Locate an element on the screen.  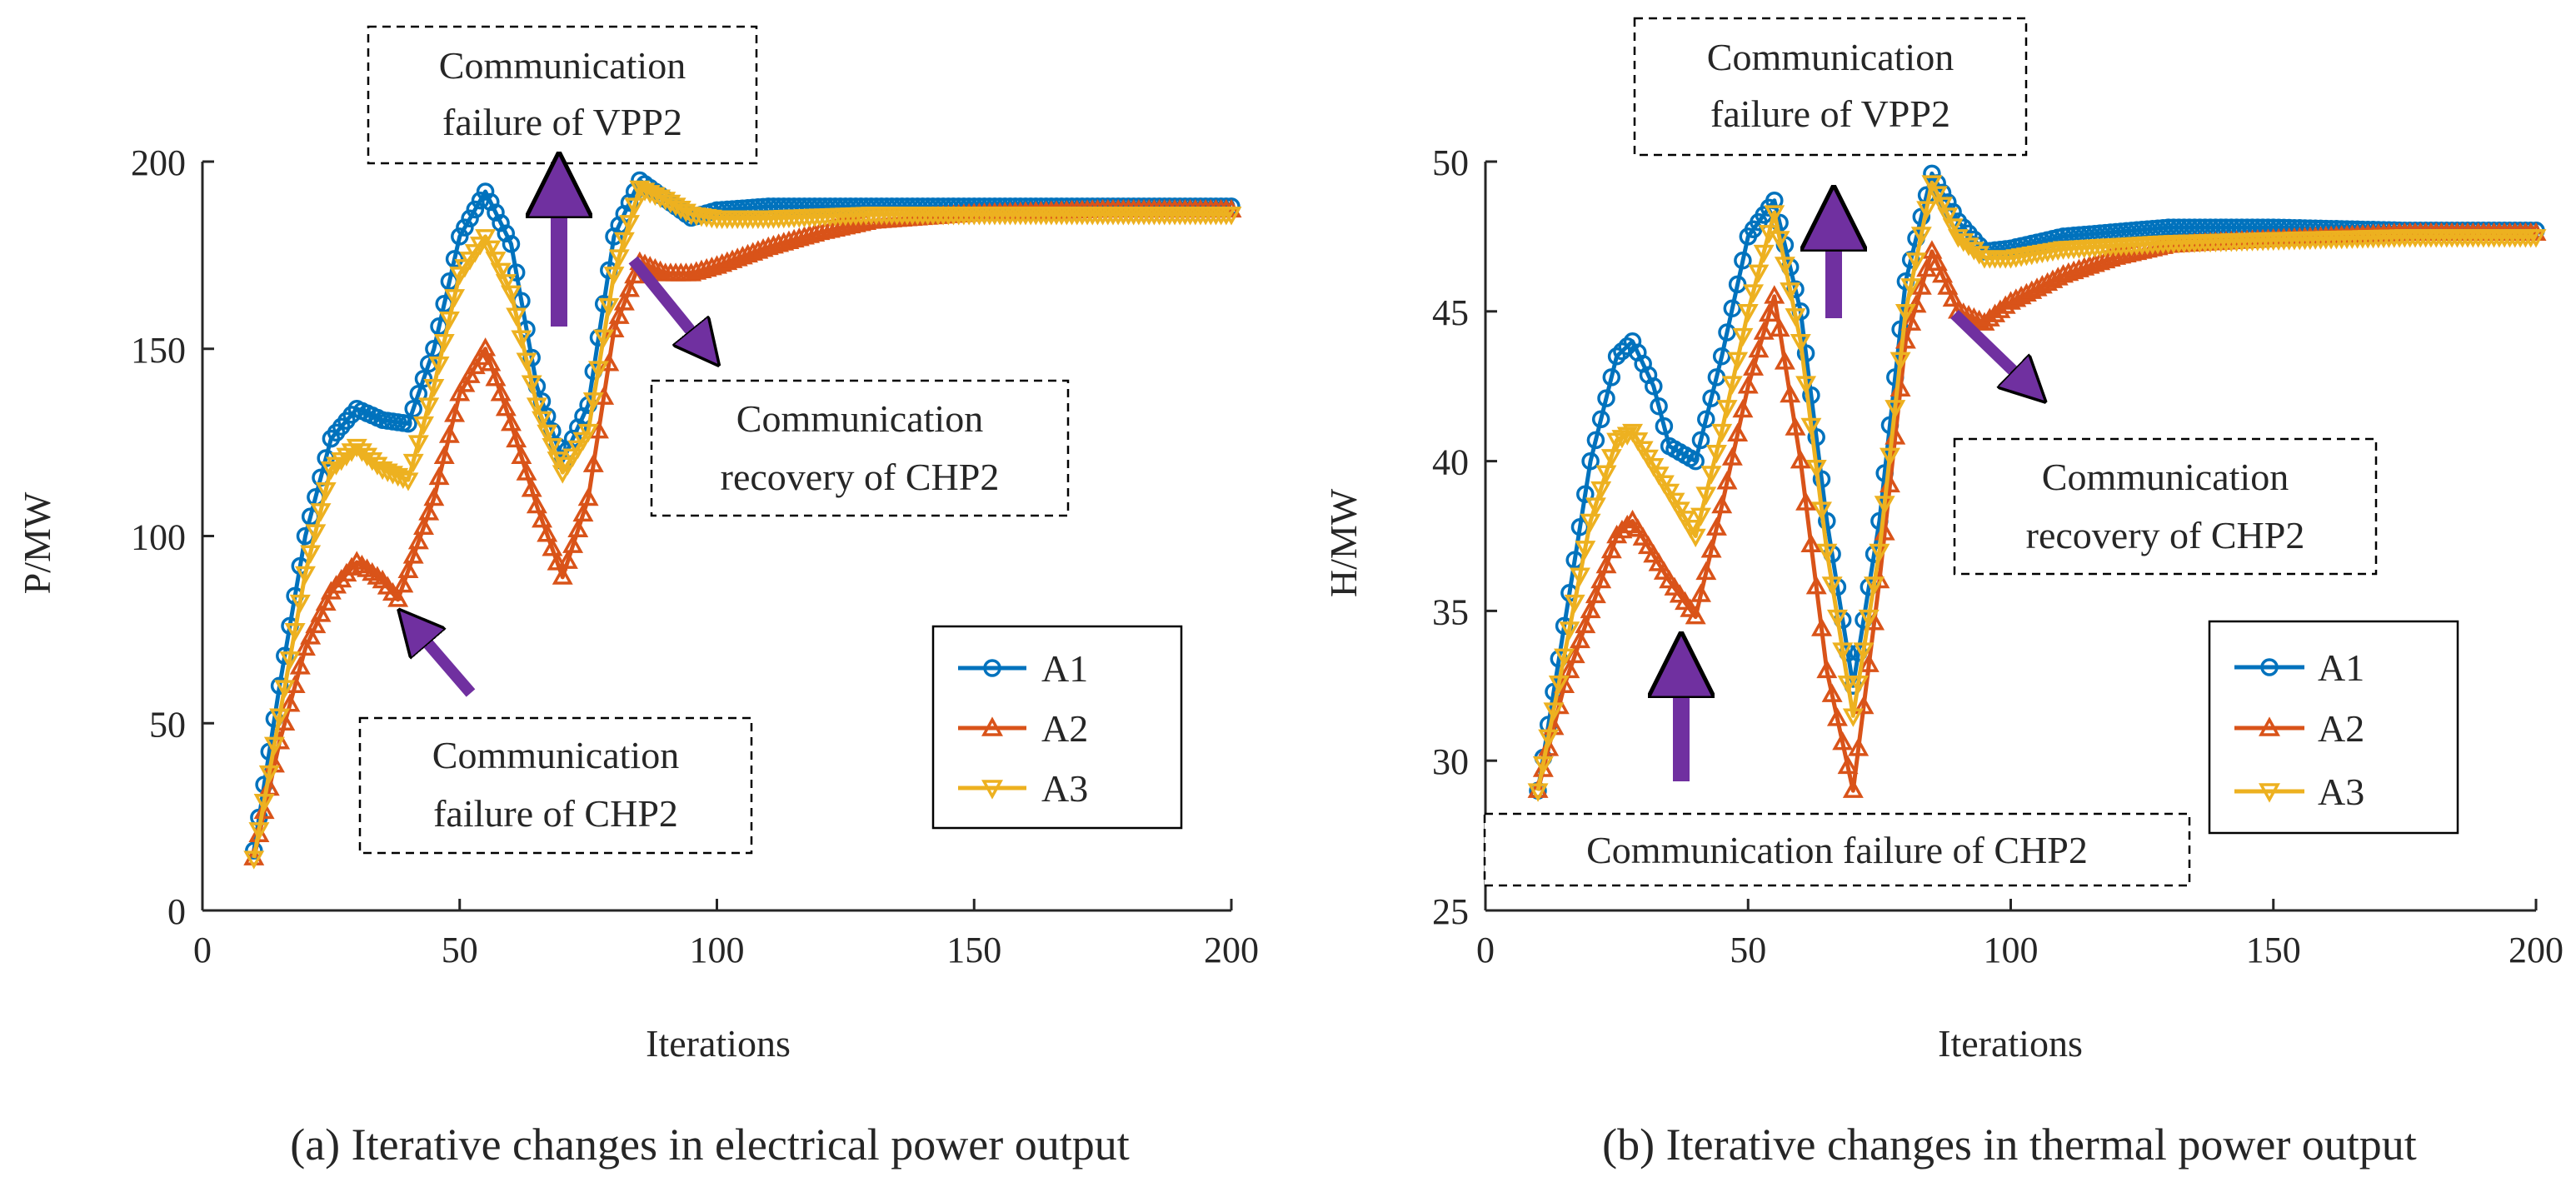
y-tick-label: 50 is located at coordinates (167, 724).